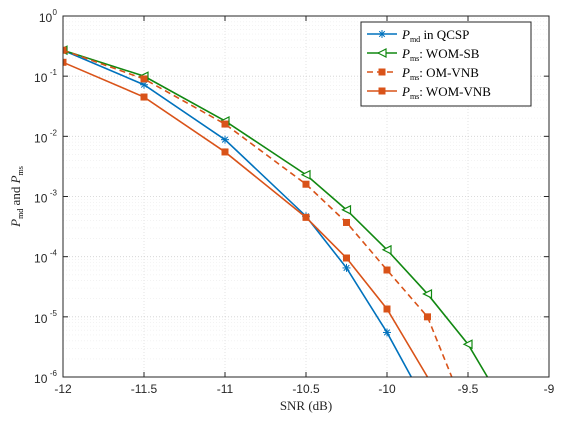 This screenshot has height=422, width=561. Describe the element at coordinates (54, 132) in the screenshot. I see `y-tick-exponent: -2` at that location.